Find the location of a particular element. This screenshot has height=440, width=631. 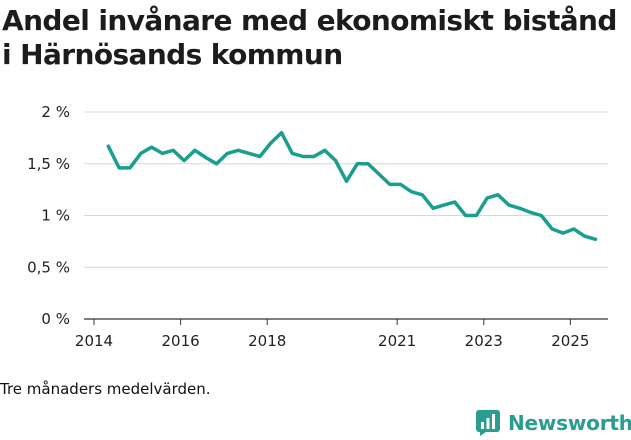

y-tick-label: 2 % is located at coordinates (55, 112).